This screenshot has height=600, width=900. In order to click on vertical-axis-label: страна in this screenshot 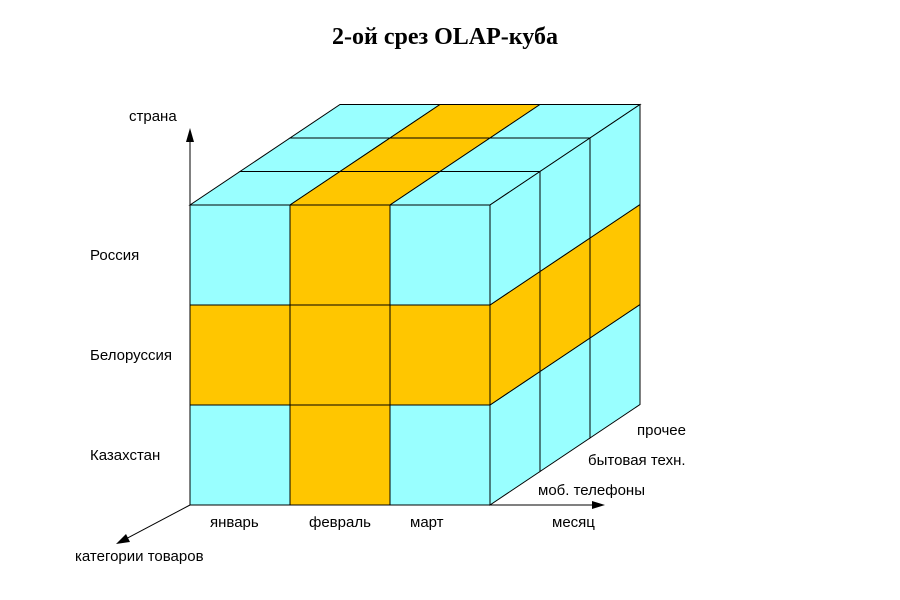, I will do `click(153, 116)`.